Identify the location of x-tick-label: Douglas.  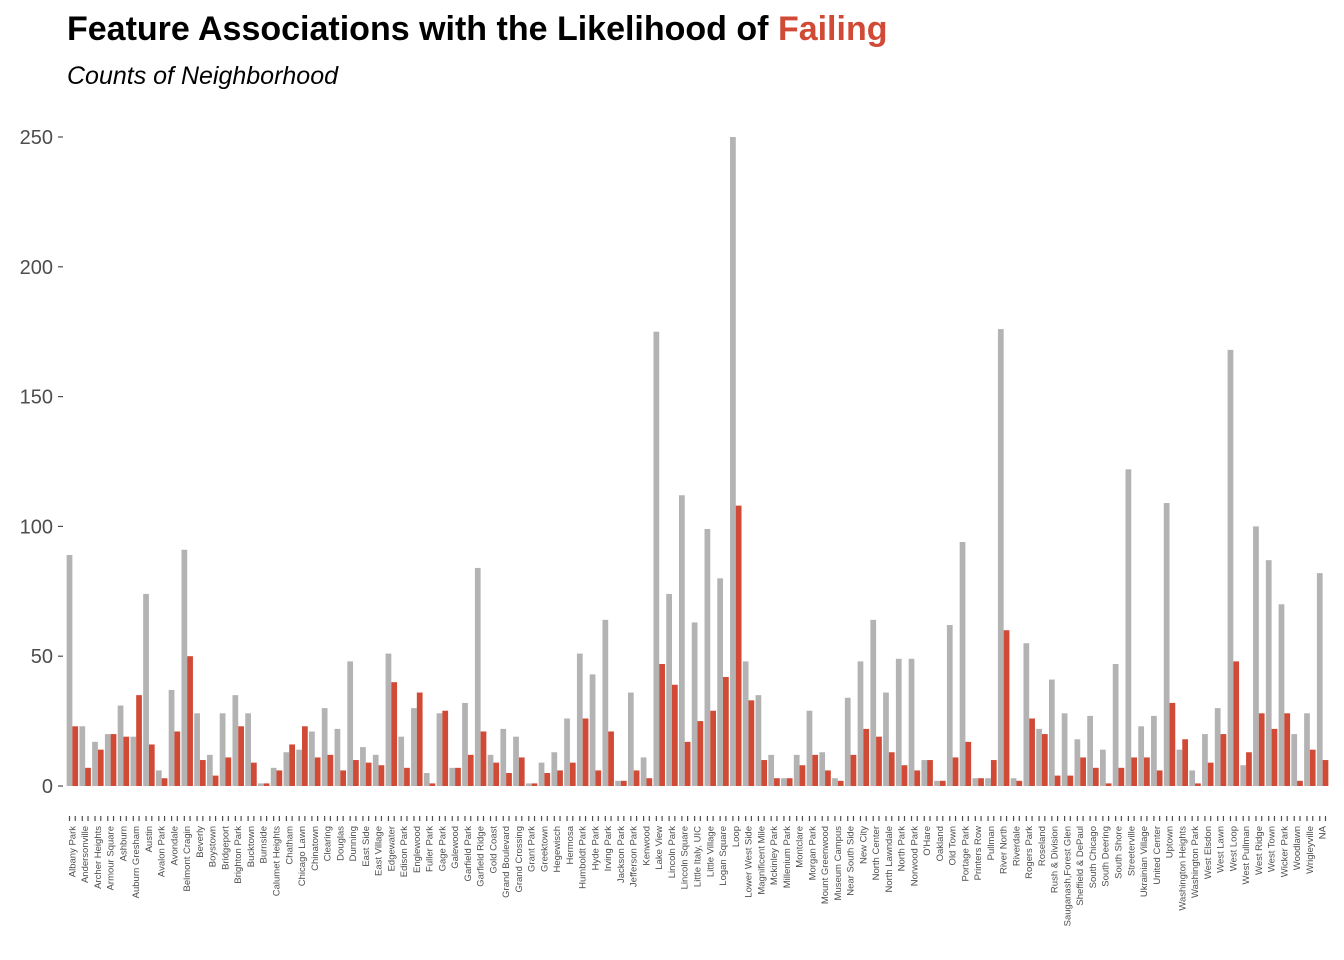
(340, 843).